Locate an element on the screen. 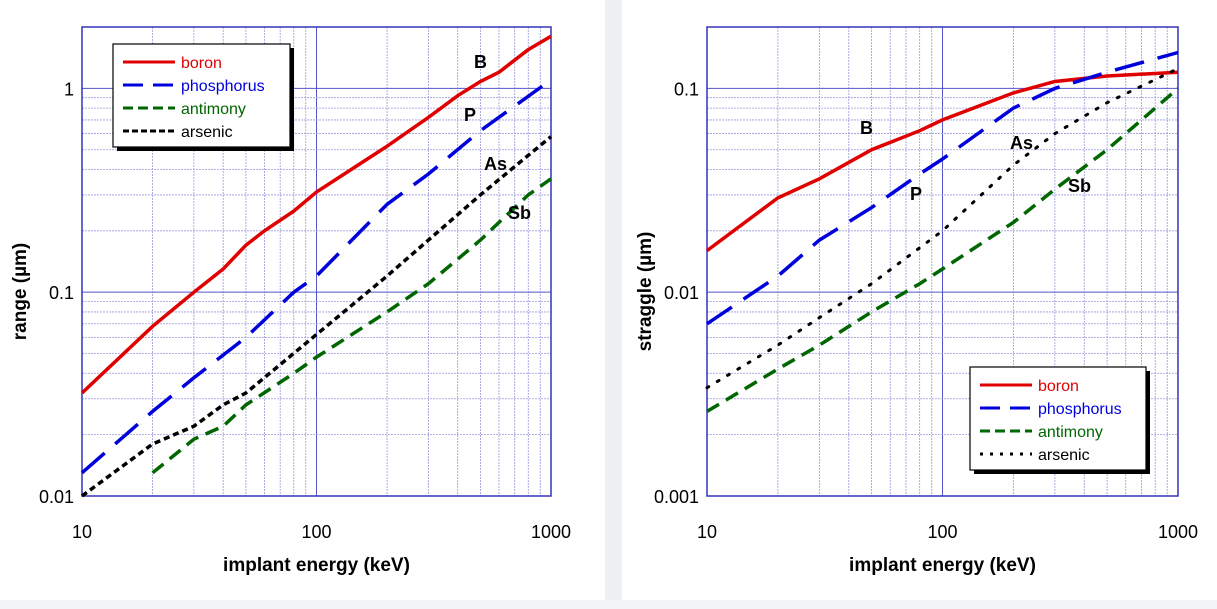  bottom-strip is located at coordinates (608, 604).